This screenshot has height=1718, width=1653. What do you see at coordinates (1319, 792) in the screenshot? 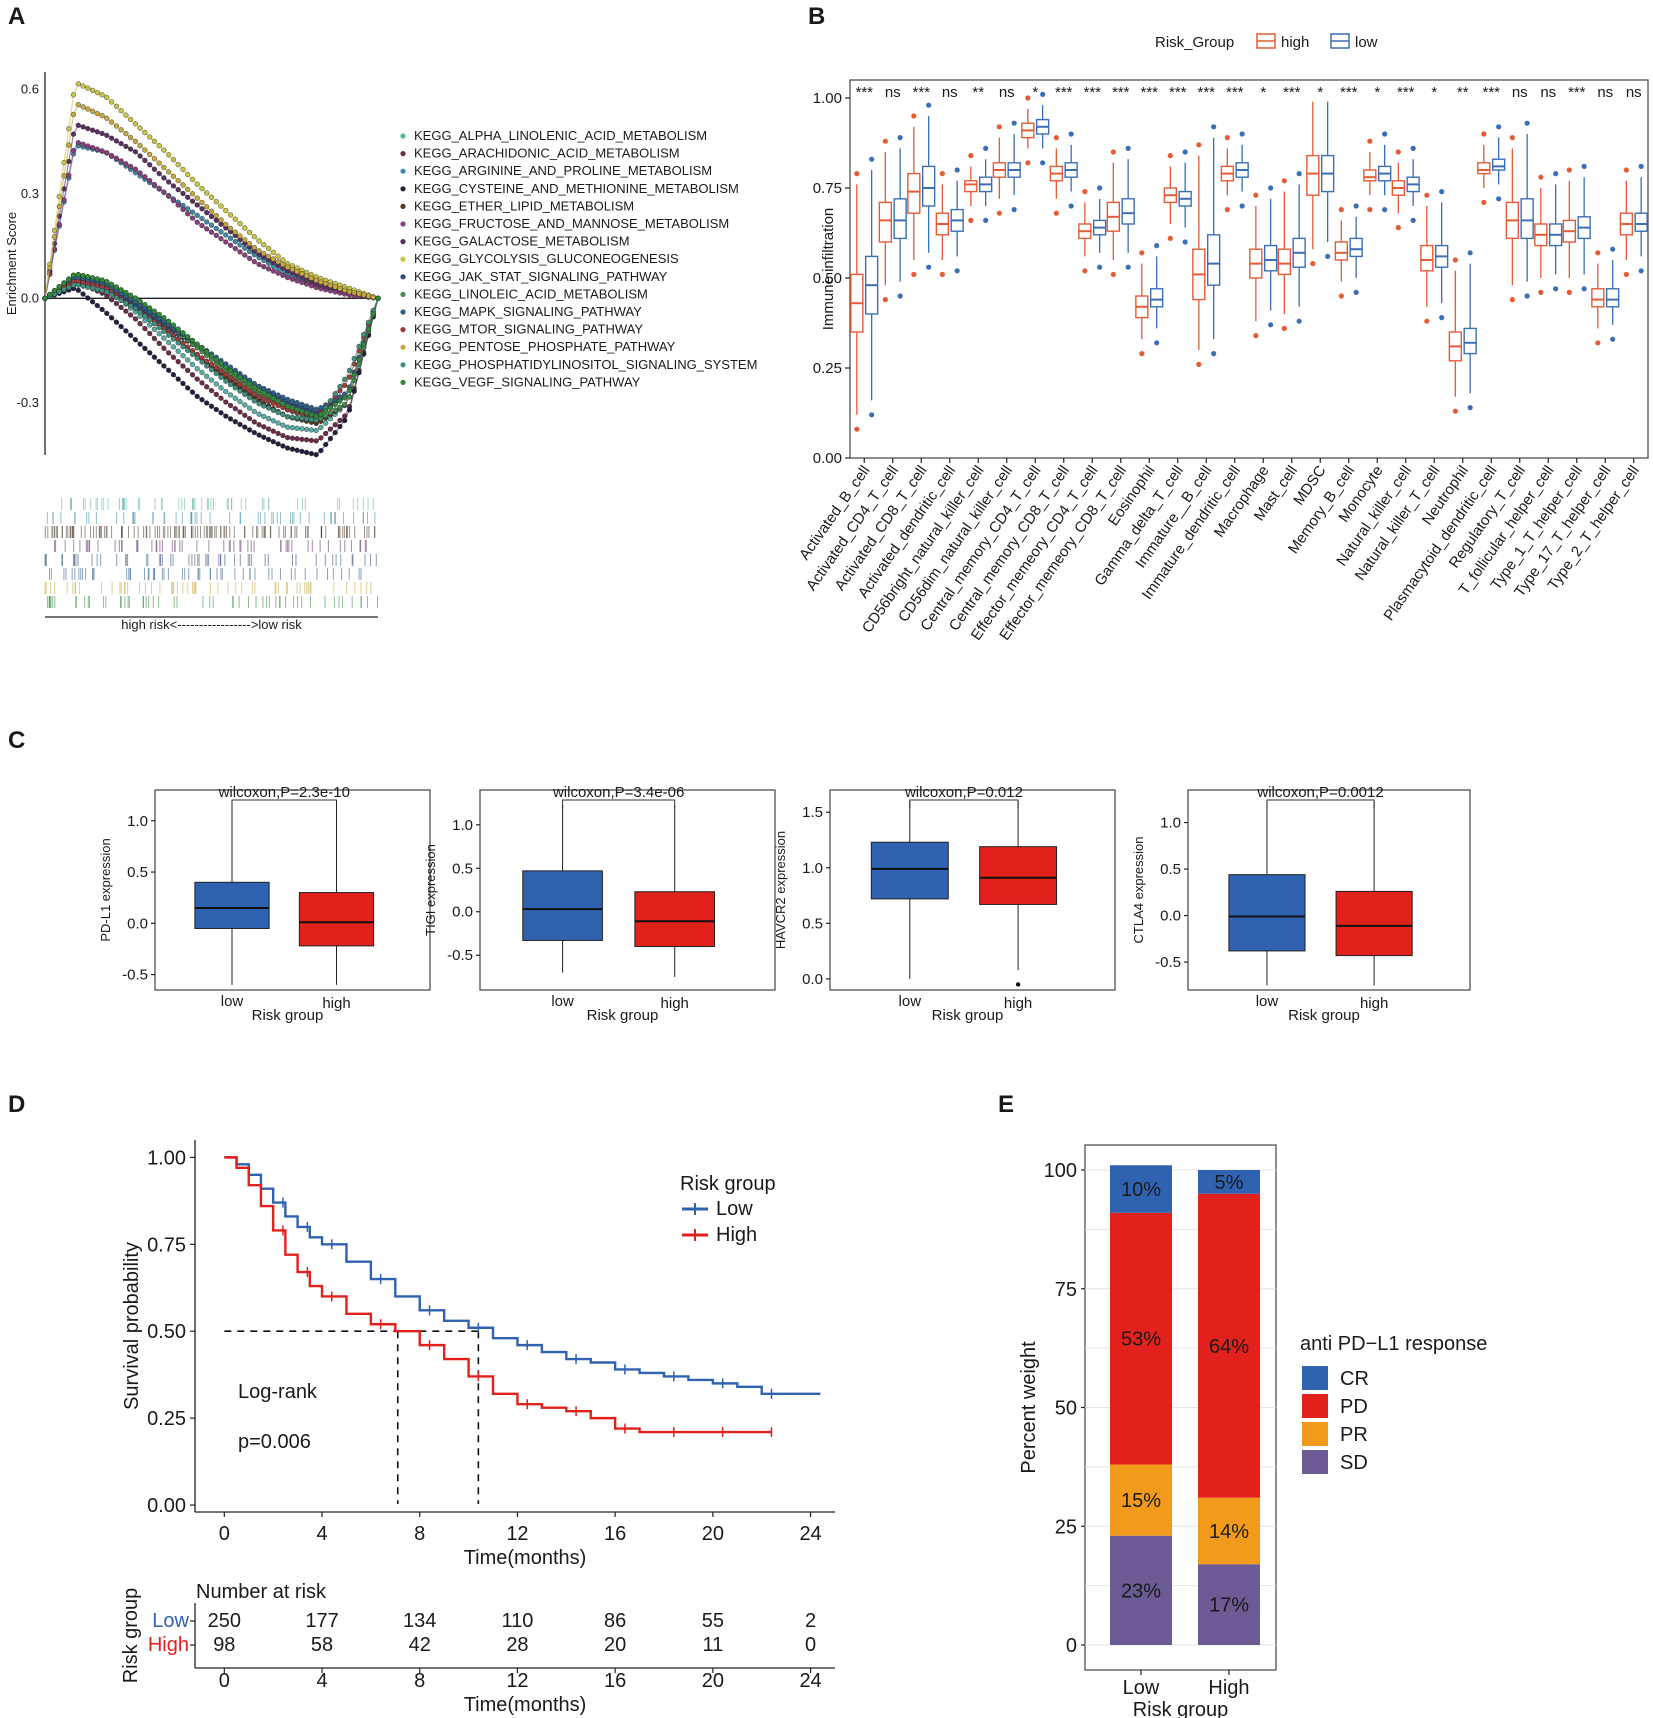
I see `c-test-label: wilcoxon,P=0.0012` at bounding box center [1319, 792].